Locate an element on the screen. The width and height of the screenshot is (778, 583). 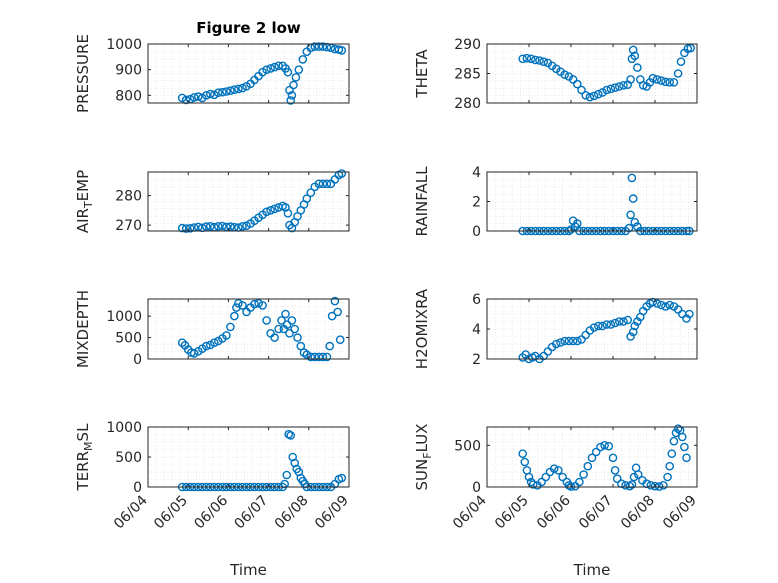
y-axis-label: TERRMSL is located at coordinates (84, 457).